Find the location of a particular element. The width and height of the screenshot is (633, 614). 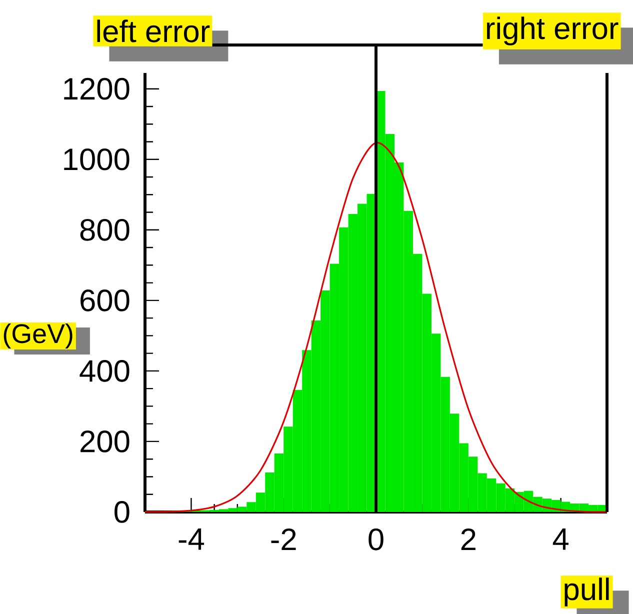

x-tick-label: 2 is located at coordinates (468, 539).